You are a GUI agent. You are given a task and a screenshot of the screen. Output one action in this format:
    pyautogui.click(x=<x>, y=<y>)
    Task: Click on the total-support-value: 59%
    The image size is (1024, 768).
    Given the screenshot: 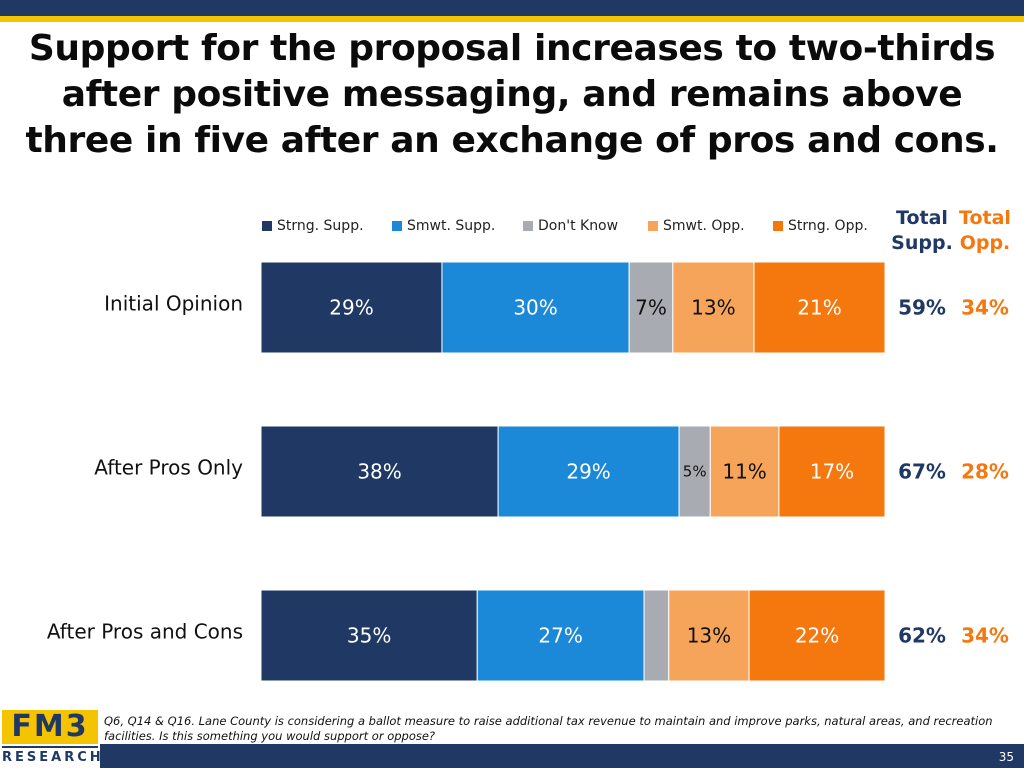 What is the action you would take?
    pyautogui.click(x=922, y=308)
    